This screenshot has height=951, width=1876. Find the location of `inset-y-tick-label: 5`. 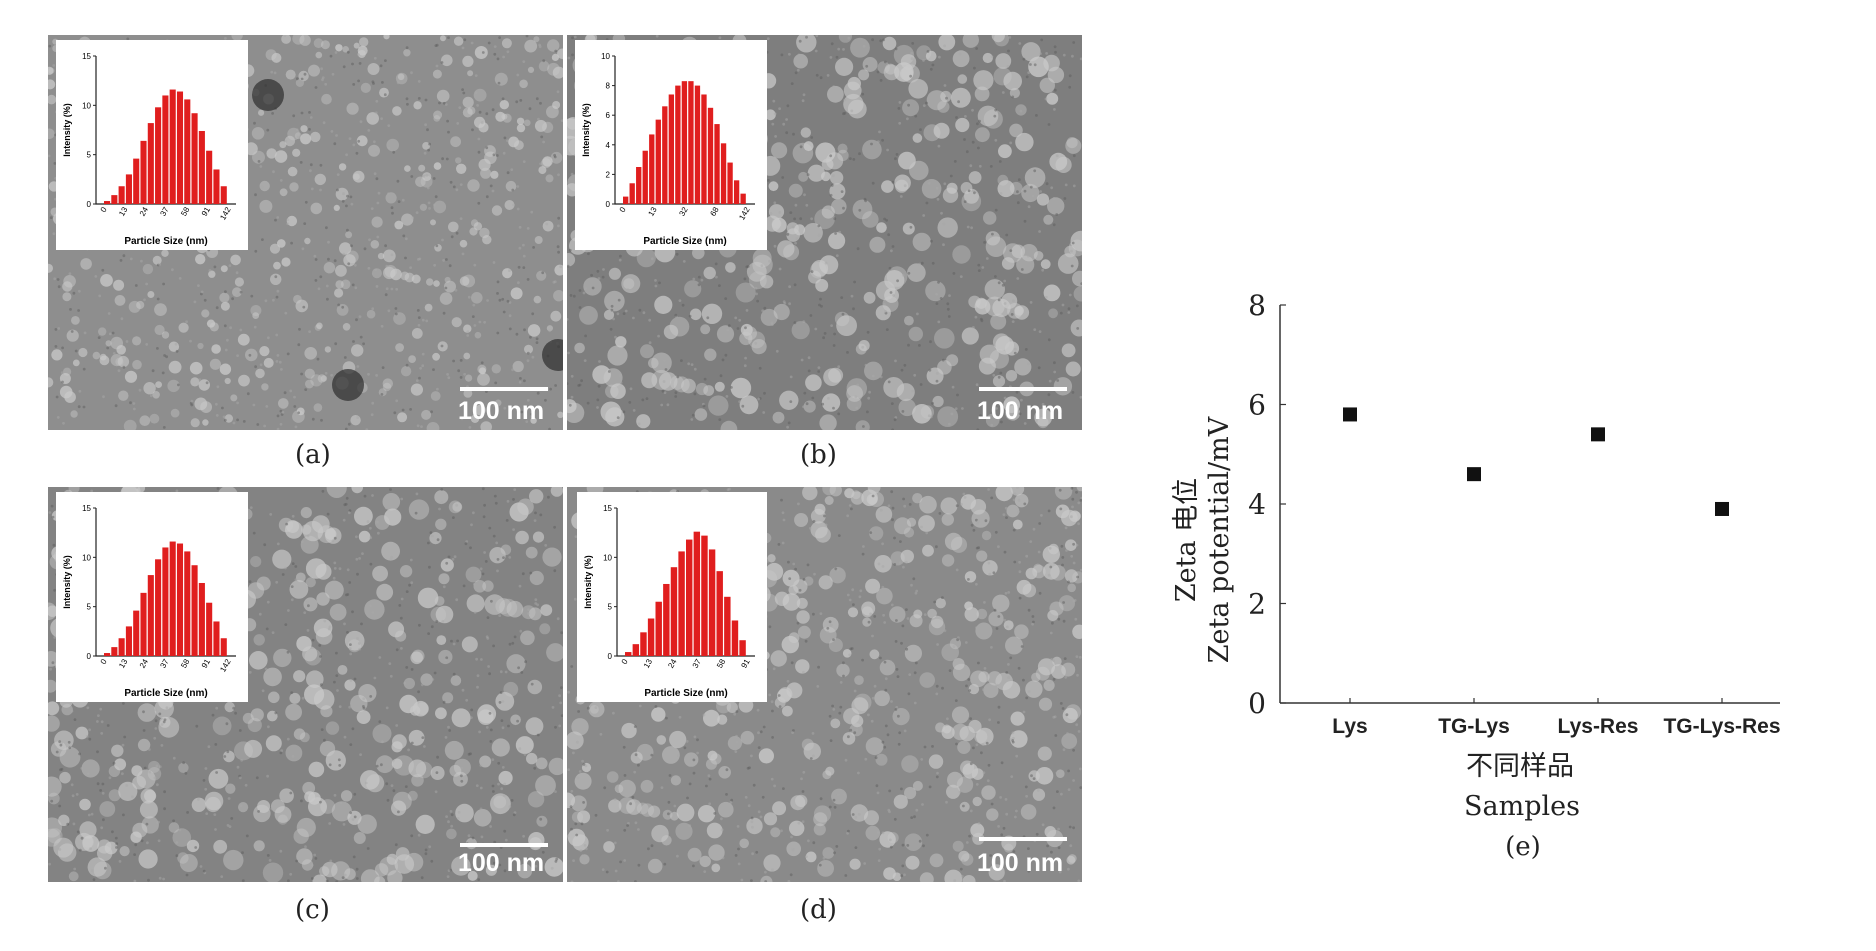

inset-y-tick-label: 5 is located at coordinates (89, 155).